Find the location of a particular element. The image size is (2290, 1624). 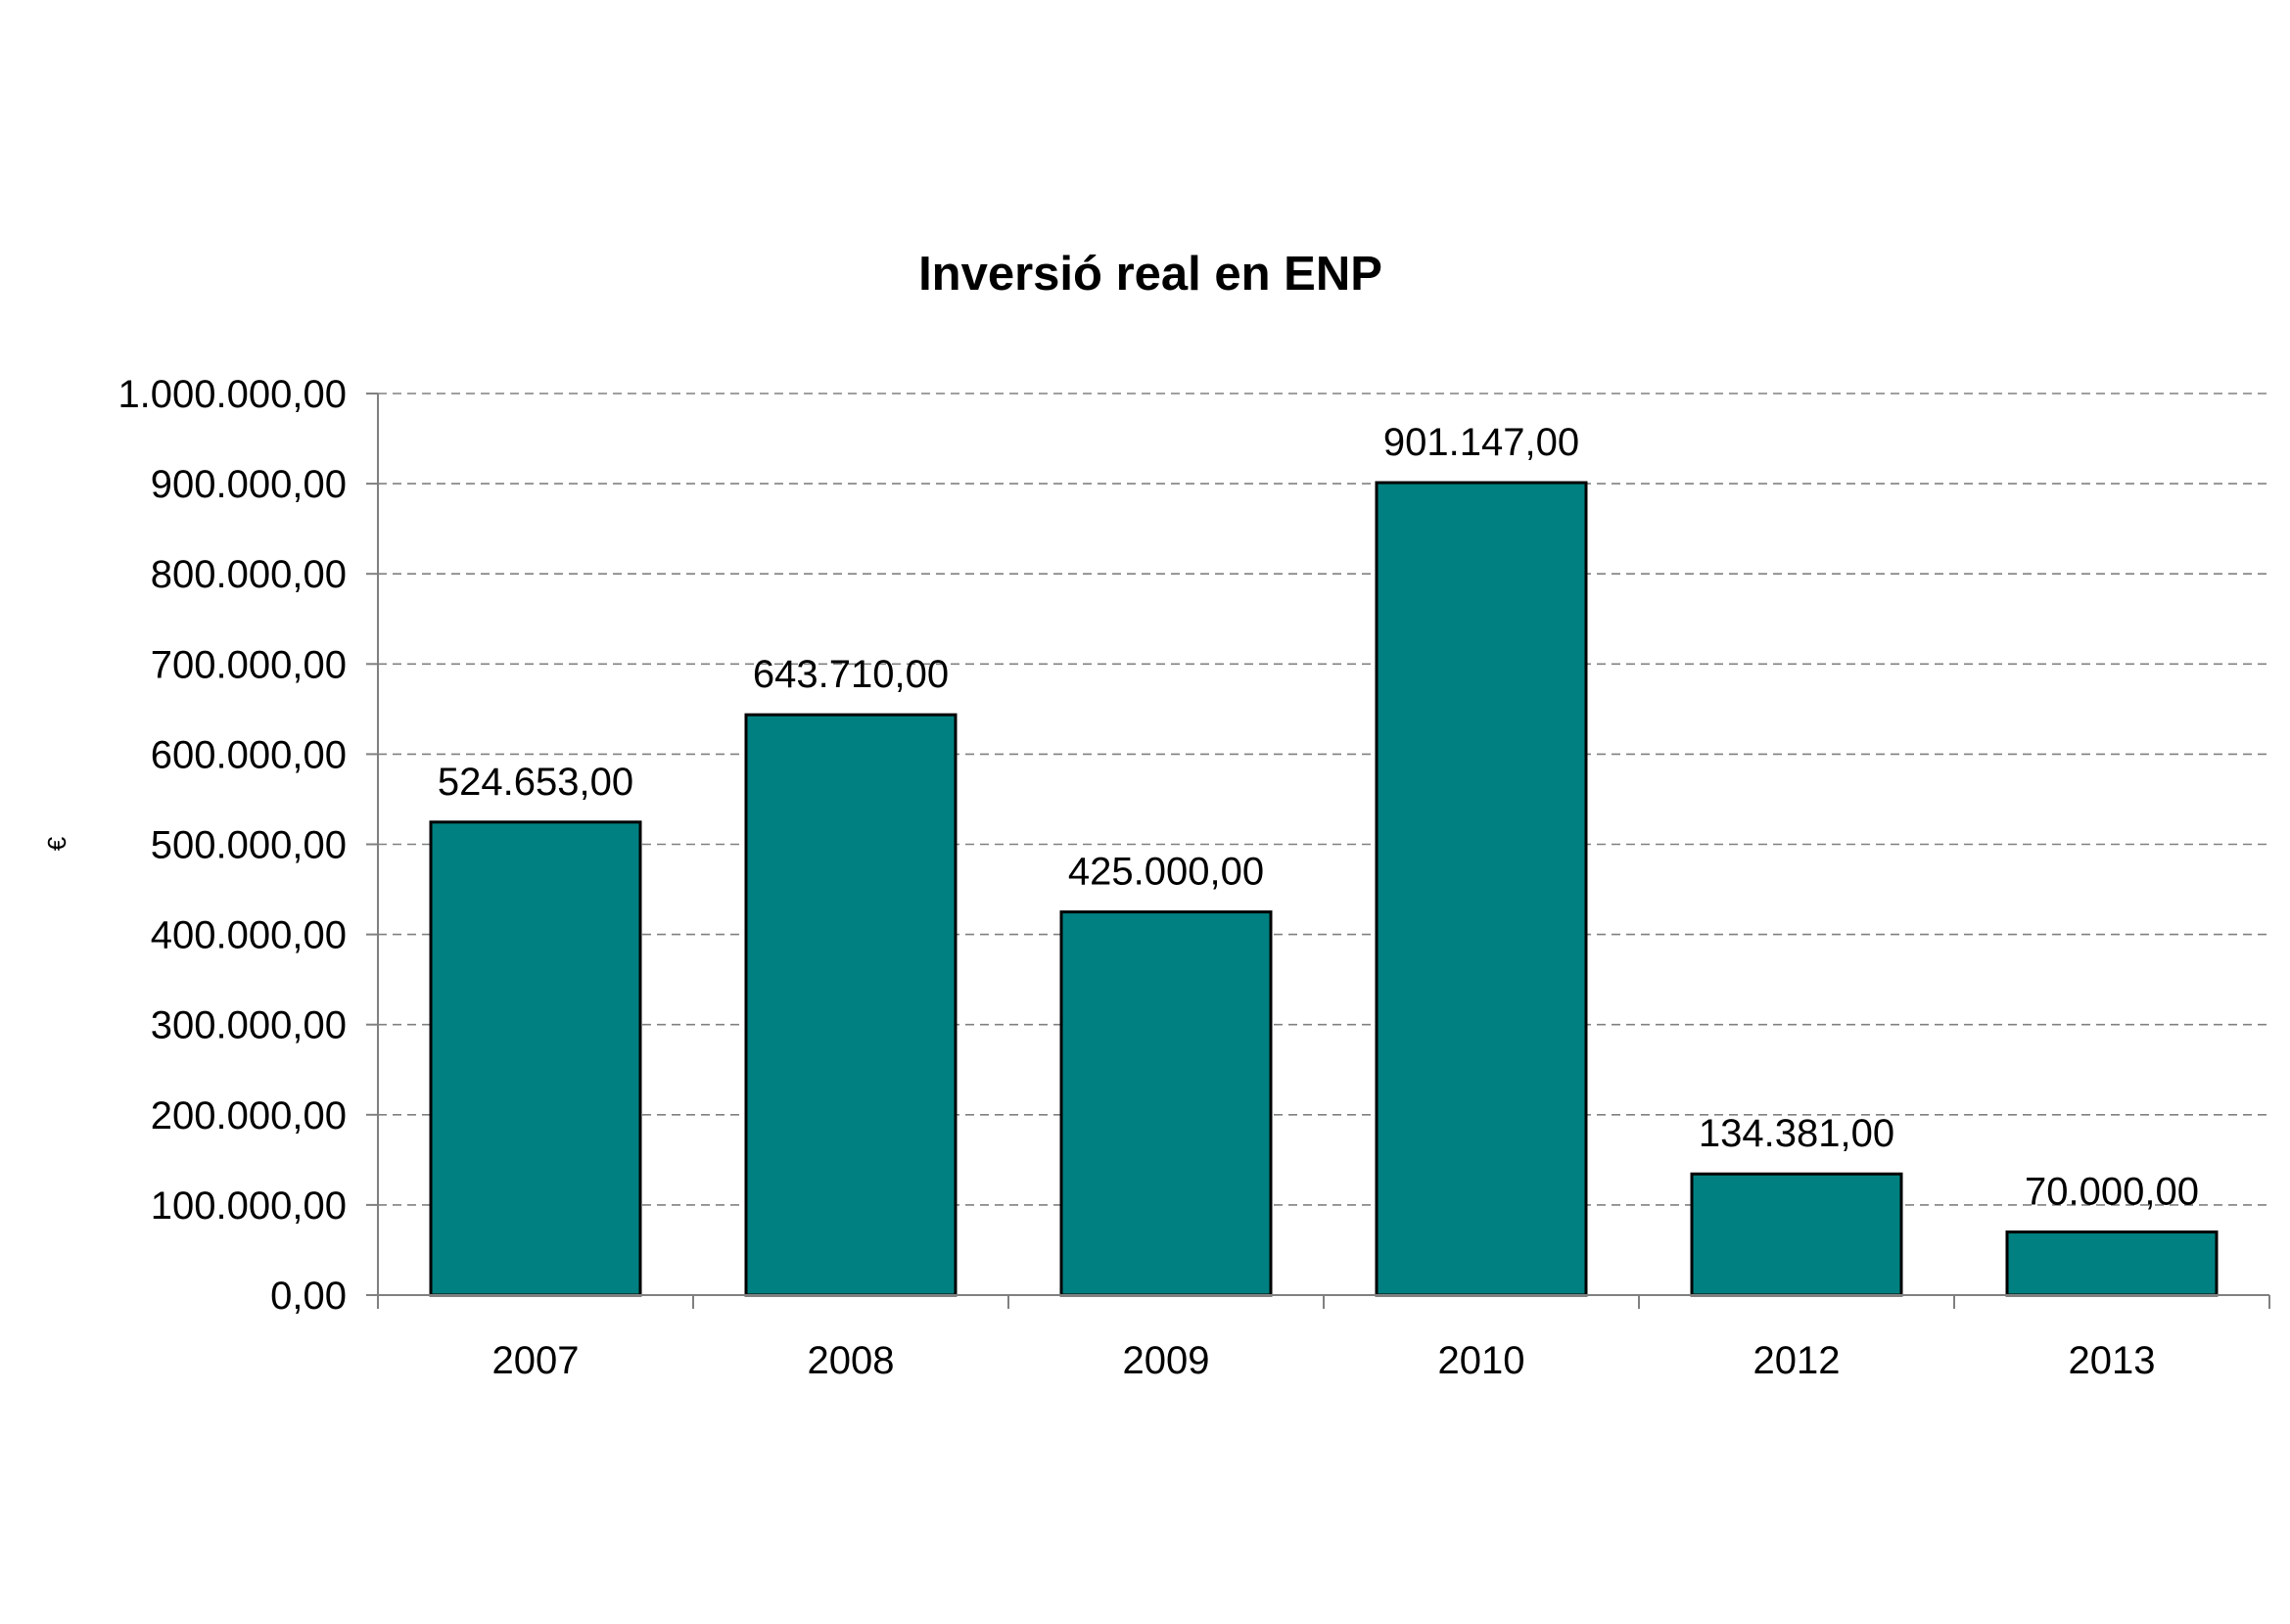

x-tick-label: 2010 is located at coordinates (1481, 1360).